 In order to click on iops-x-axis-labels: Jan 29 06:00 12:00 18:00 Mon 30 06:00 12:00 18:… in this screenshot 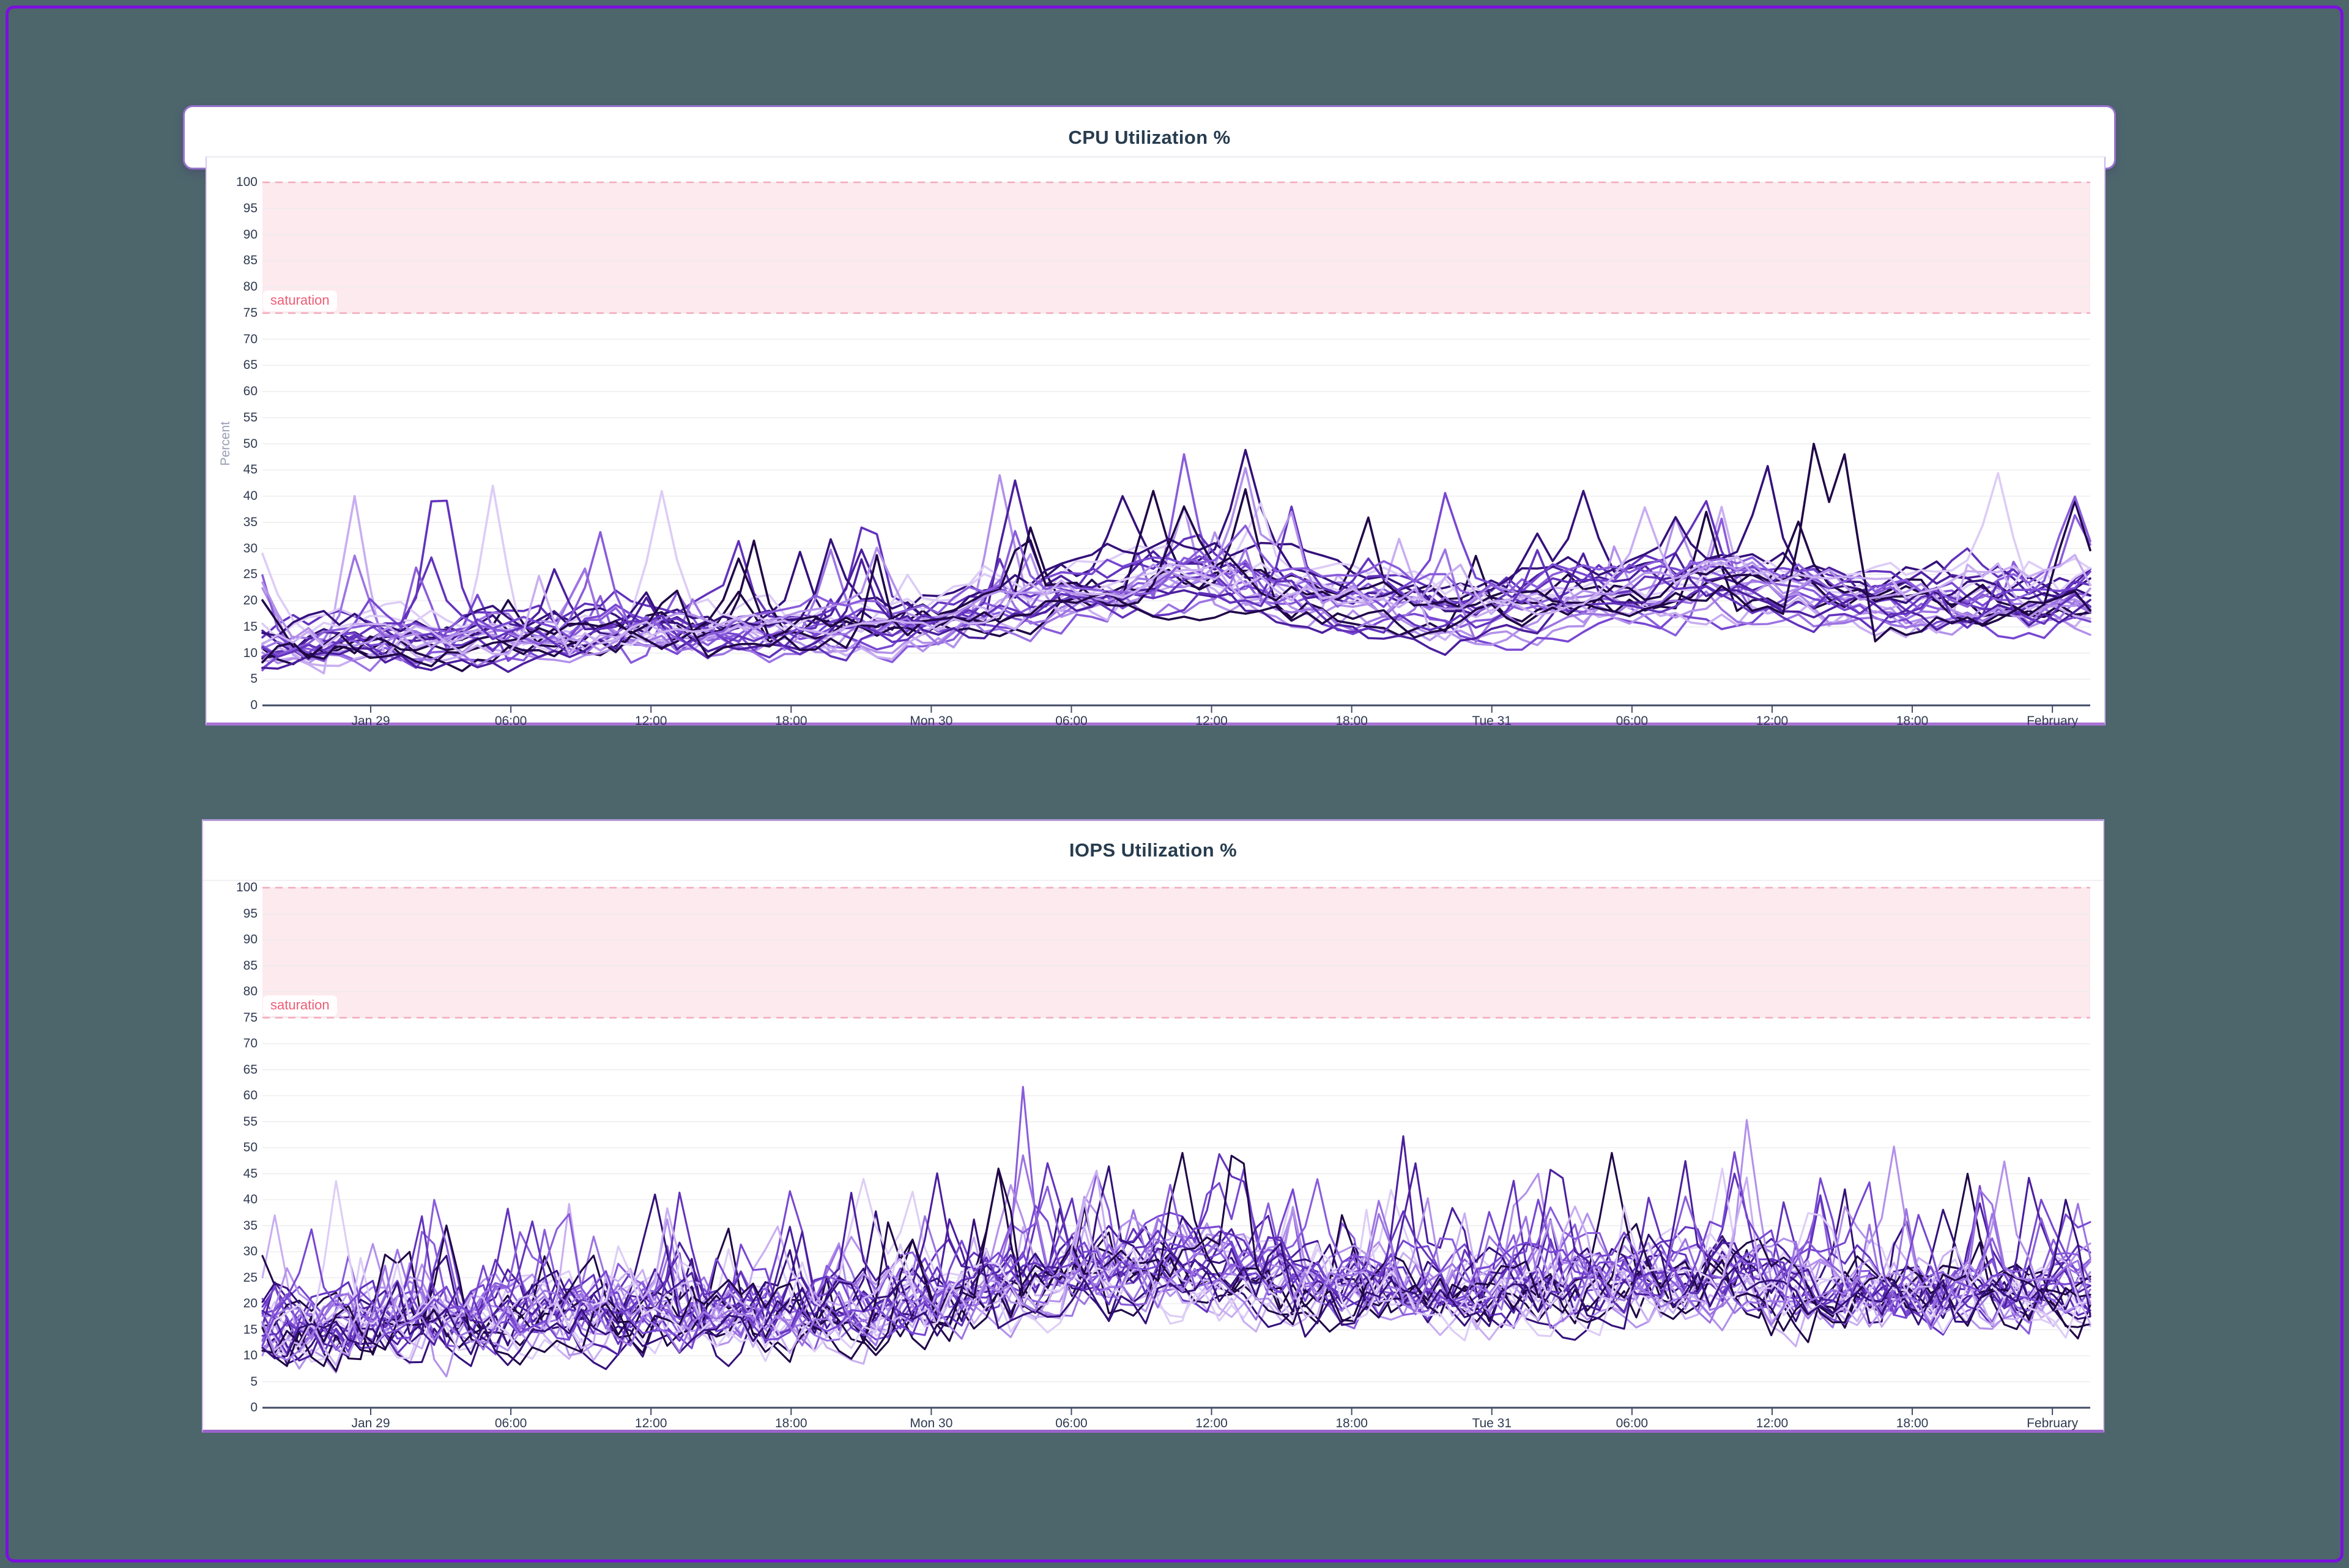, I will do `click(1176, 1423)`.